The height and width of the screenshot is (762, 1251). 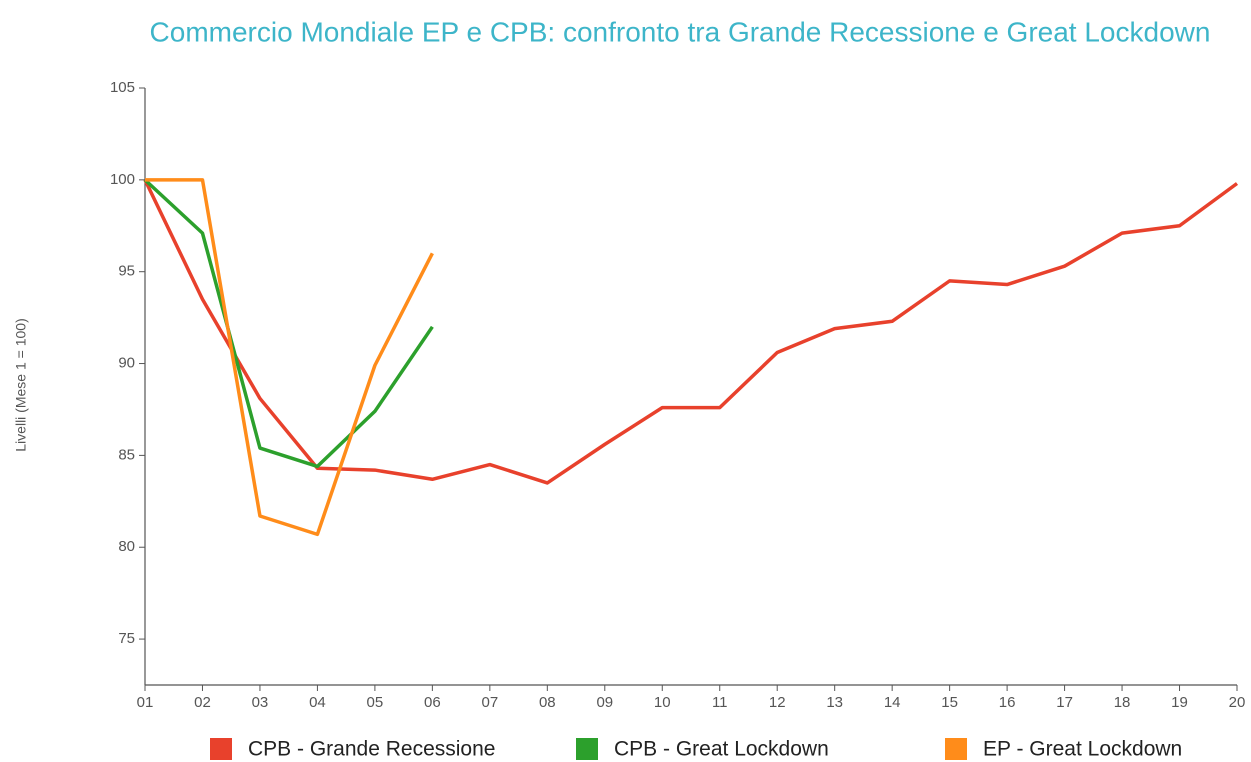 What do you see at coordinates (1179, 702) in the screenshot?
I see `x-tick-label: 19` at bounding box center [1179, 702].